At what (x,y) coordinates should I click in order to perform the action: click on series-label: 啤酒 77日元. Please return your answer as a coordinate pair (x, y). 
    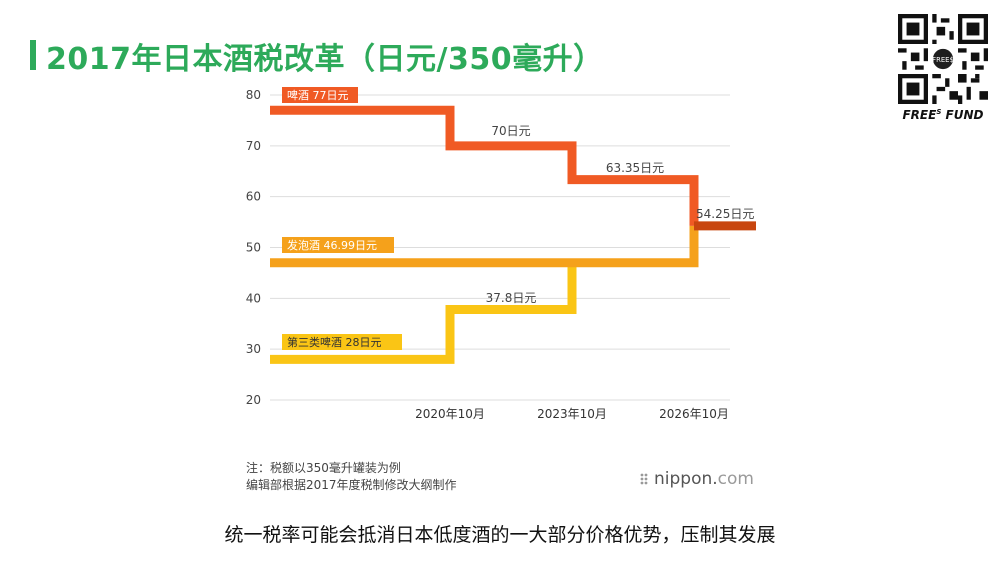
    Looking at the image, I should click on (318, 95).